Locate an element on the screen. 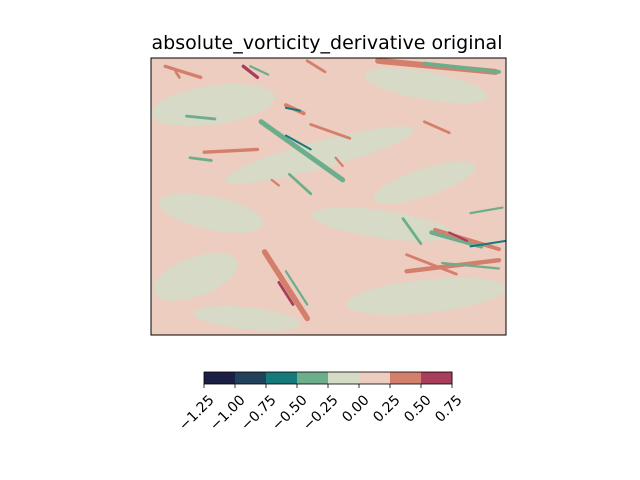  colorbar-tick-label: 0.00 is located at coordinates (355, 408).